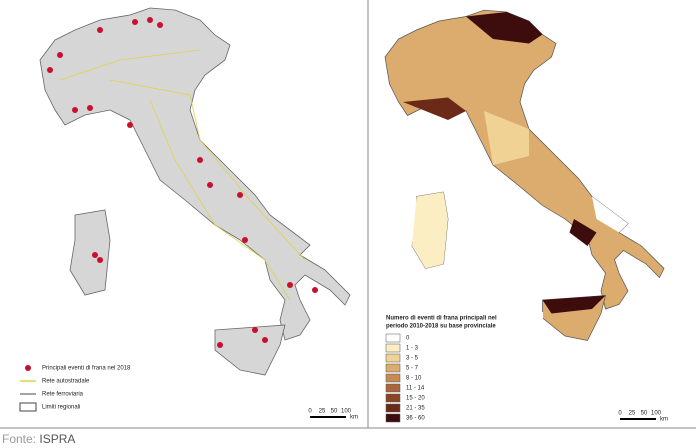  What do you see at coordinates (57, 439) in the screenshot?
I see `source: ISPRA` at bounding box center [57, 439].